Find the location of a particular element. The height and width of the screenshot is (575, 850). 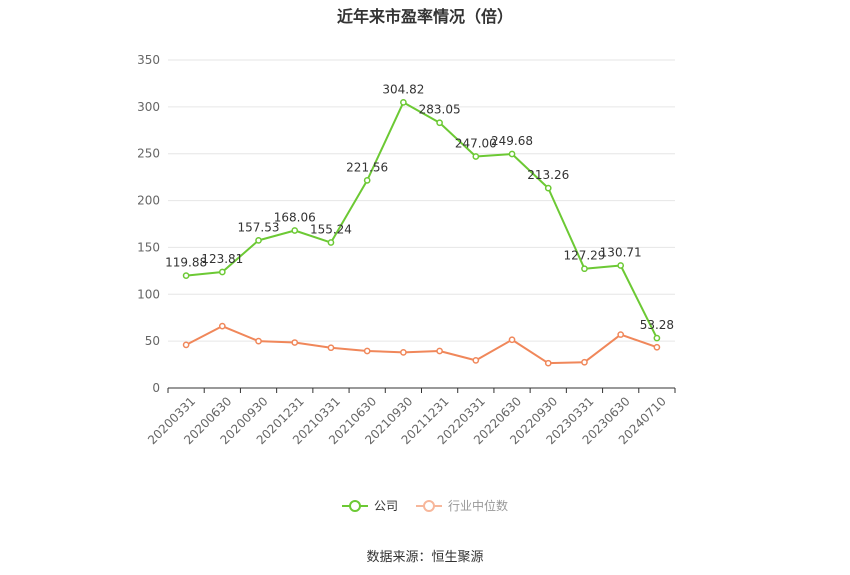

legend: 公司 行业中位数 is located at coordinates (425, 505).